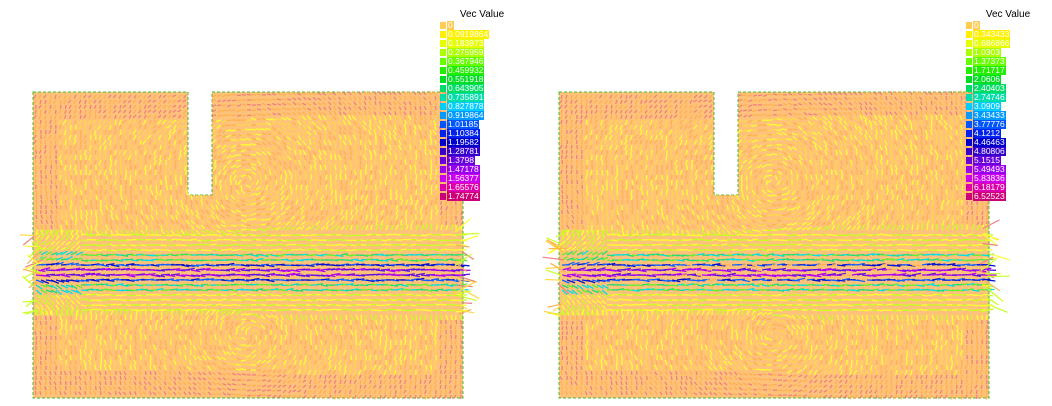  What do you see at coordinates (989, 178) in the screenshot?
I see `legend-label: 5.83836` at bounding box center [989, 178].